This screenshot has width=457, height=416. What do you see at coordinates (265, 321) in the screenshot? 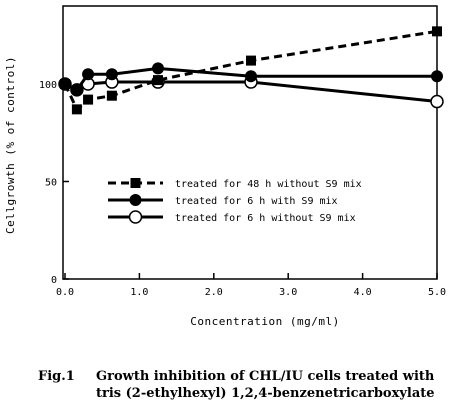
I see `x-axis-title: Concentration (mg/ml)` at bounding box center [265, 321].